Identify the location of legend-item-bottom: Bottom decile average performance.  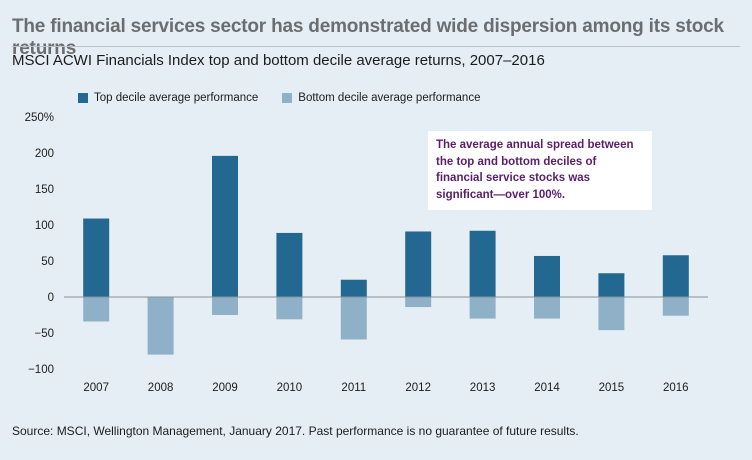
(381, 98).